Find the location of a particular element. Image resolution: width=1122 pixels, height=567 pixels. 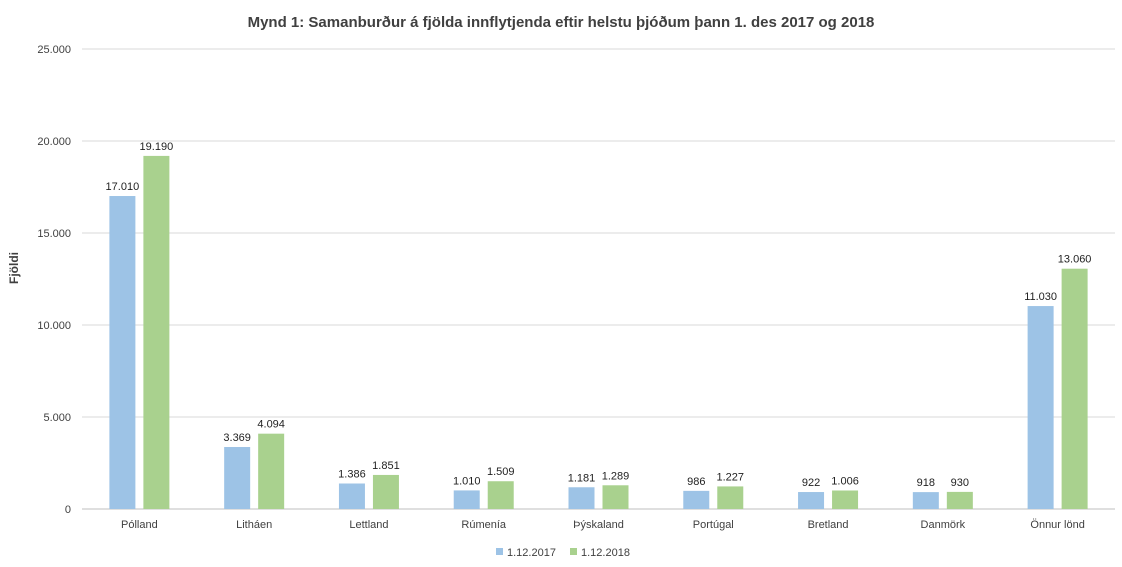

data-label: 986 is located at coordinates (696, 482).